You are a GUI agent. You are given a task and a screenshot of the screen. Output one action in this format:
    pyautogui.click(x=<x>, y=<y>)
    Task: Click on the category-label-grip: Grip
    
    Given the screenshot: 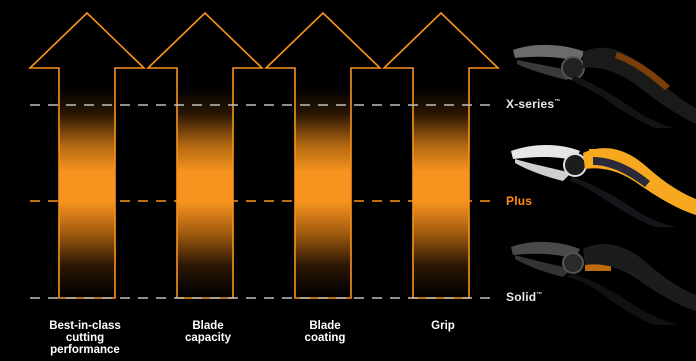 What is the action you would take?
    pyautogui.click(x=443, y=326)
    